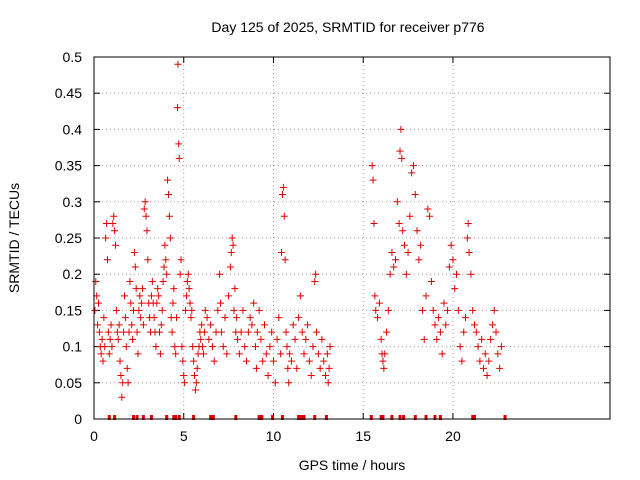 This screenshot has width=640, height=480. Describe the element at coordinates (78, 419) in the screenshot. I see `y-tick-label: 0` at that location.